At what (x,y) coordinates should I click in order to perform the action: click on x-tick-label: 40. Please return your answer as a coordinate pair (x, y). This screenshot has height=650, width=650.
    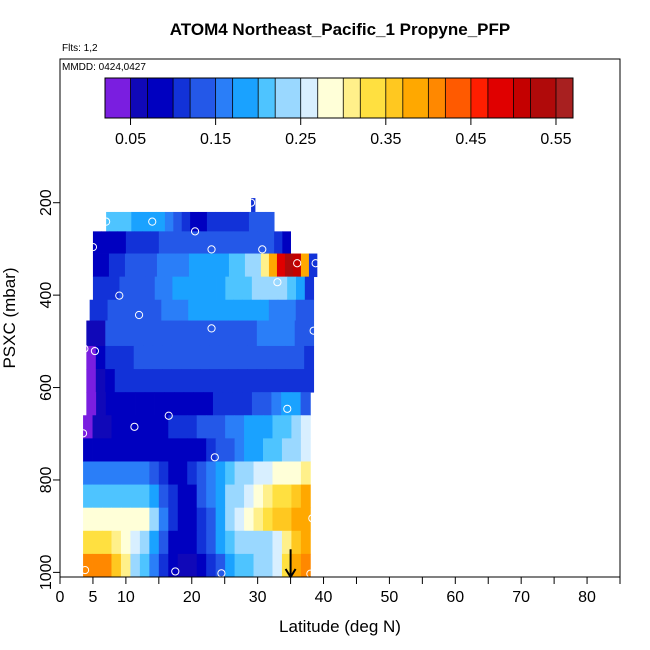
    Looking at the image, I should click on (324, 597).